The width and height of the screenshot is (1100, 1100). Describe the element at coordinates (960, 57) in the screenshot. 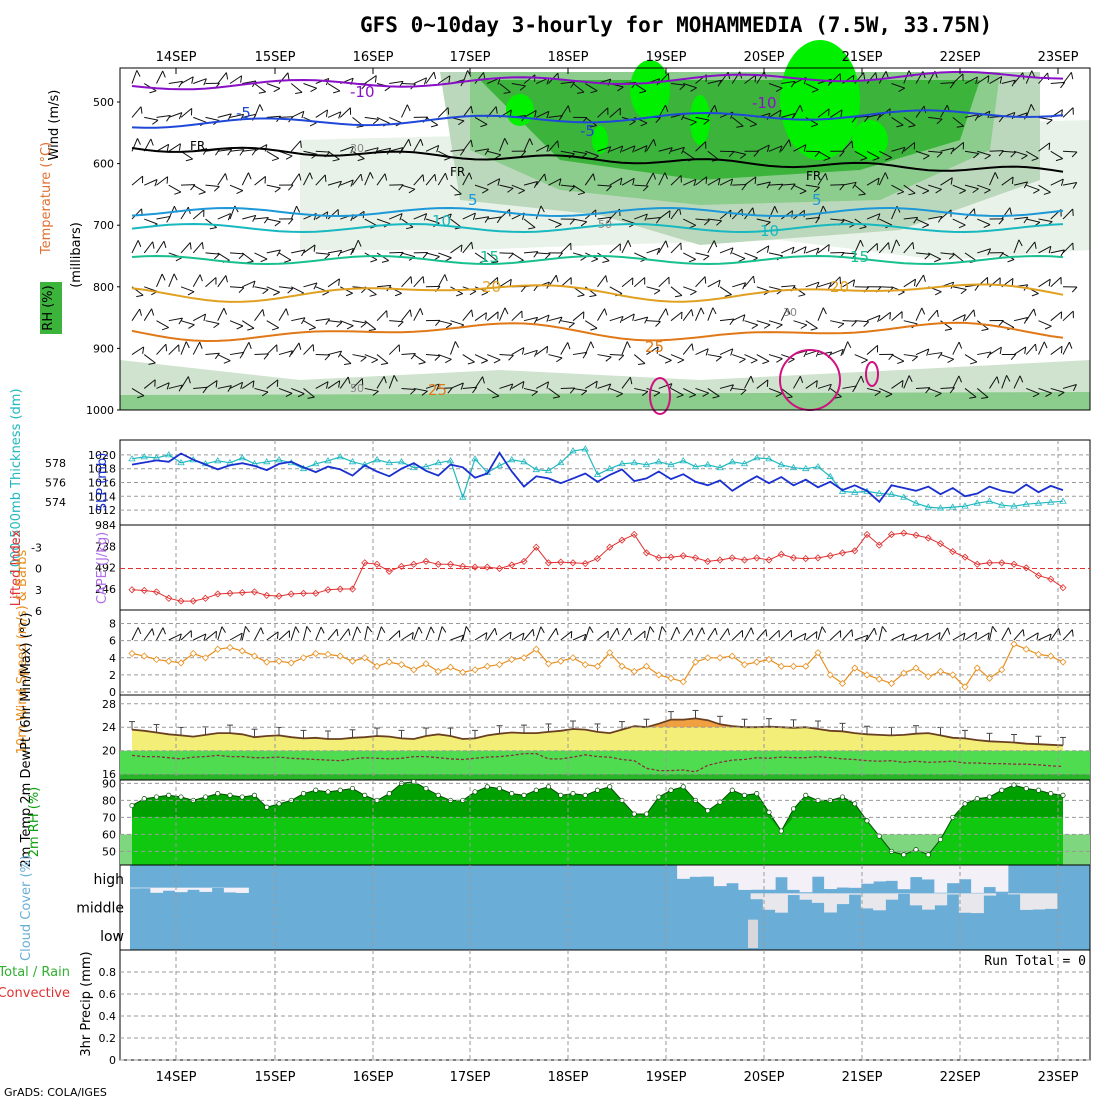

I see `date-tick-top: 22SEP` at that location.